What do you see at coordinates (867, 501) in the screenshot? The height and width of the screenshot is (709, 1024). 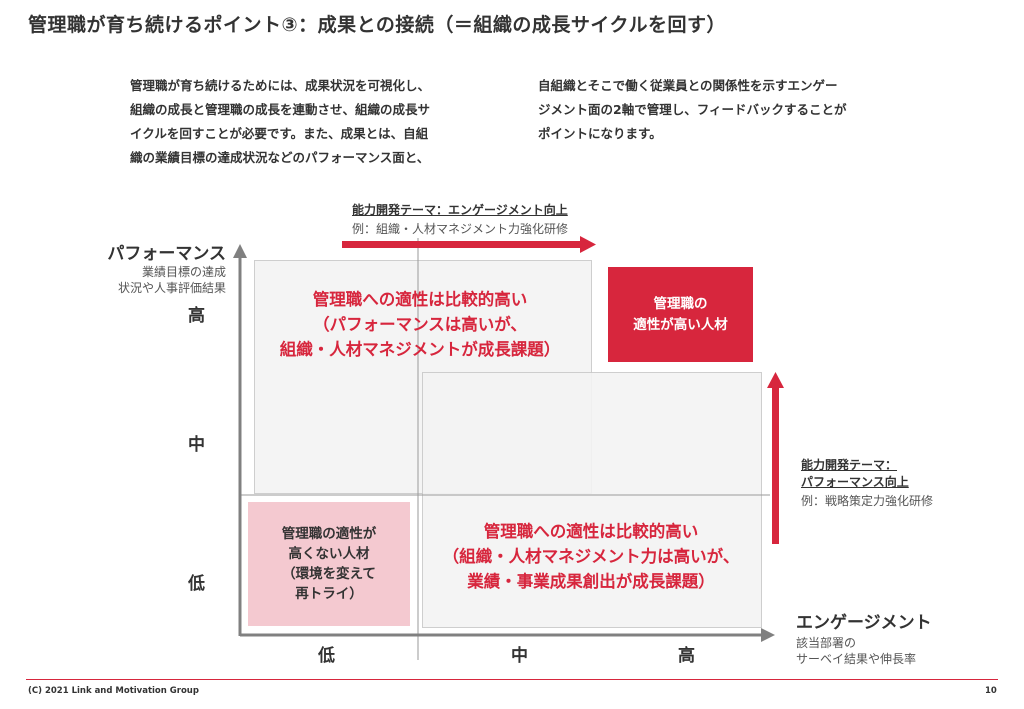 I see `right-theme-example: 例：戦略策定力強化研修` at bounding box center [867, 501].